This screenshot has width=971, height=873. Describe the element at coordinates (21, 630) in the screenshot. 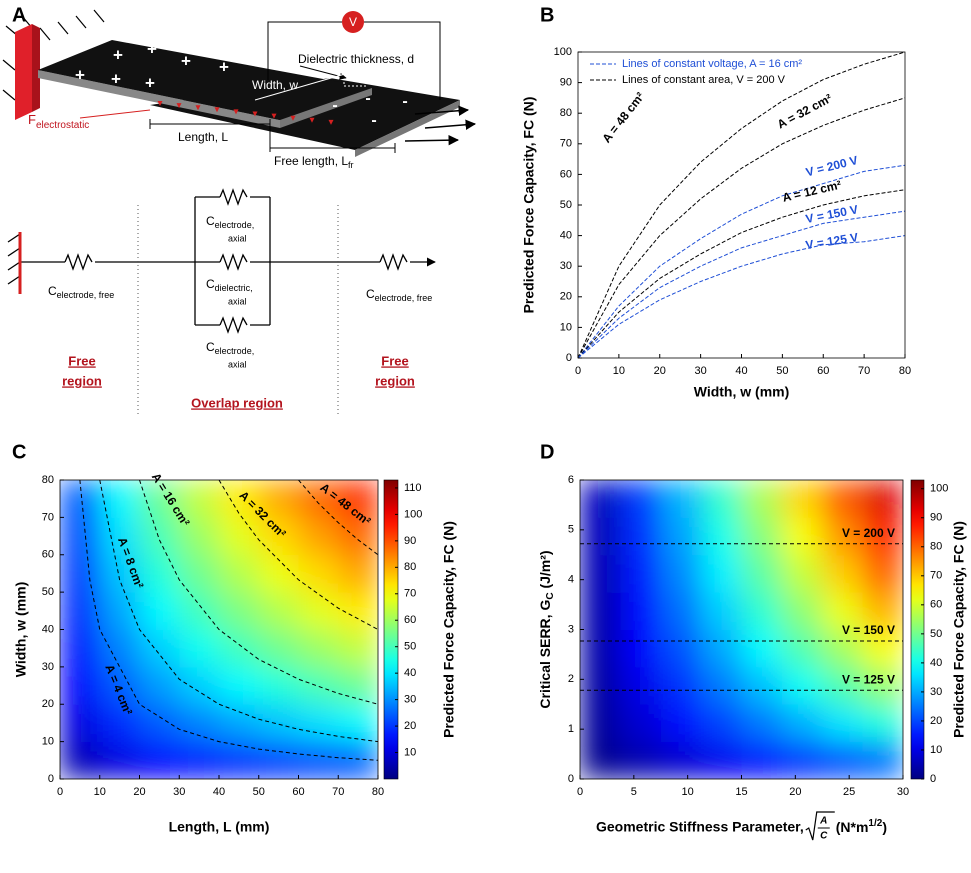

I see `y-axis-label: Width, w (mm)` at that location.